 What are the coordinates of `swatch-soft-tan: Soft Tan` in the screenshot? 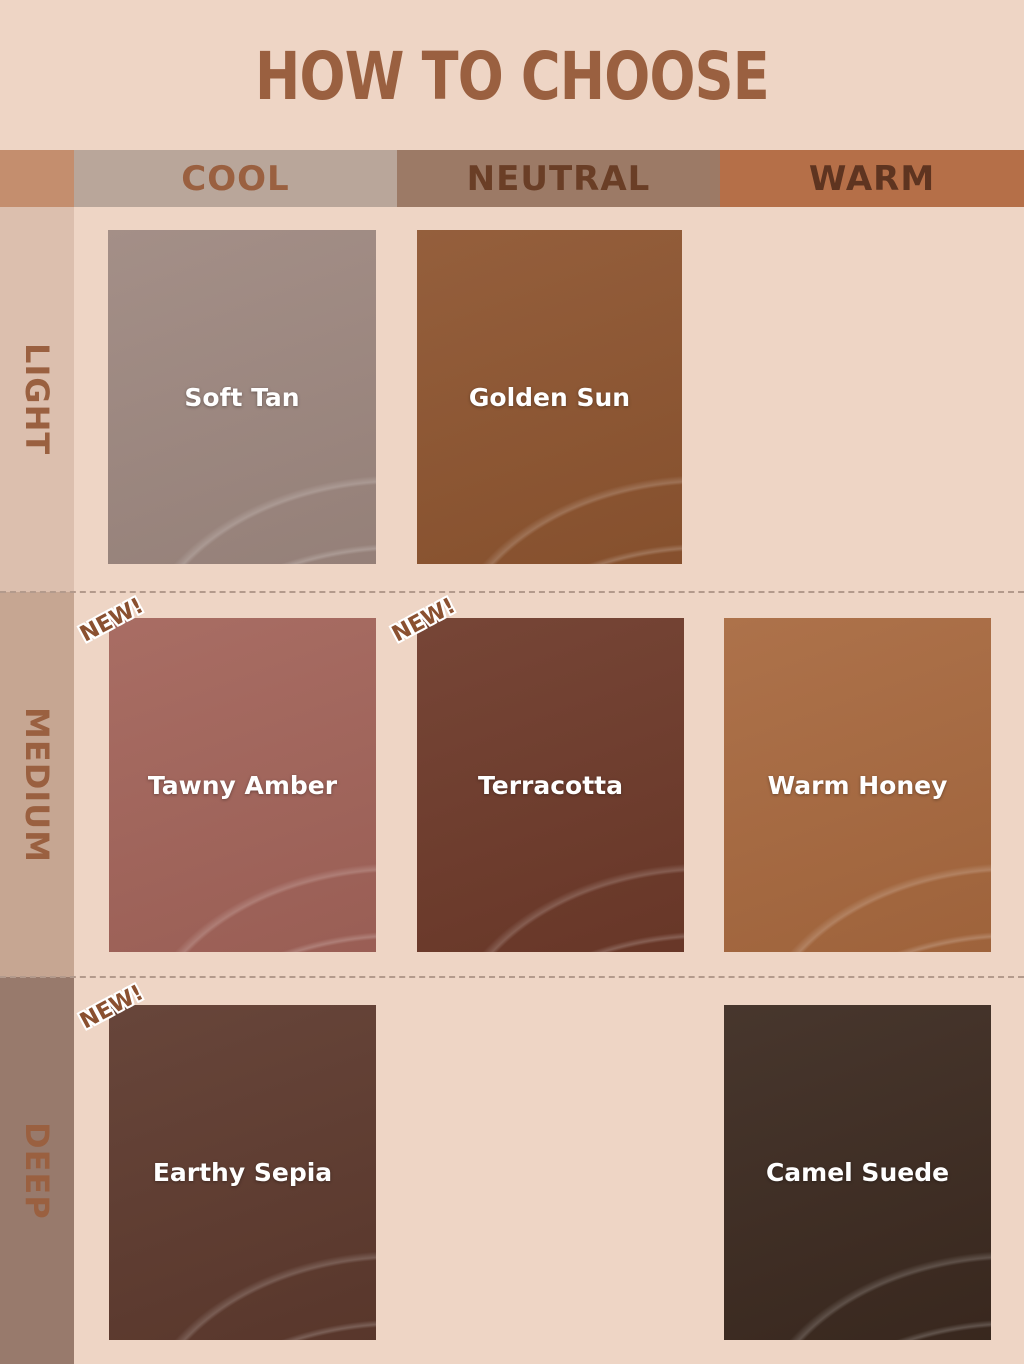 It's located at (242, 397).